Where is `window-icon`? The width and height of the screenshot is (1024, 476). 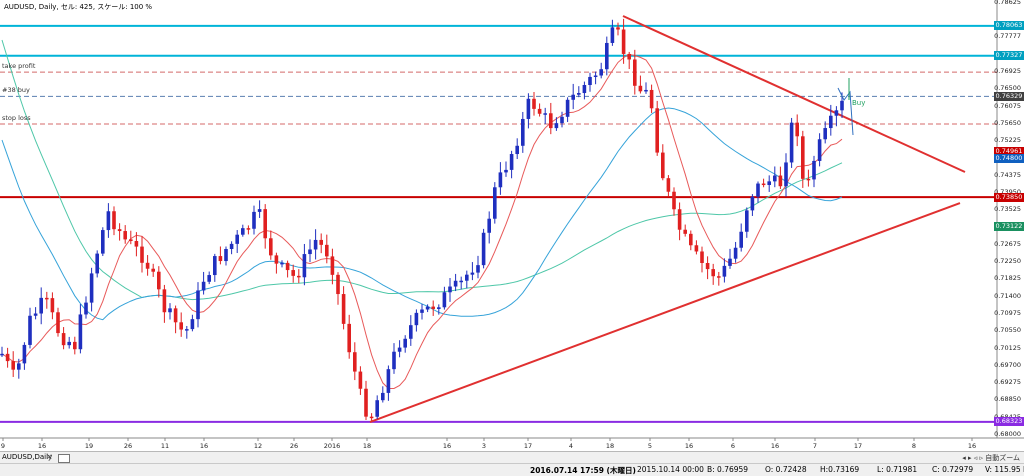 window-icon is located at coordinates (64, 458).